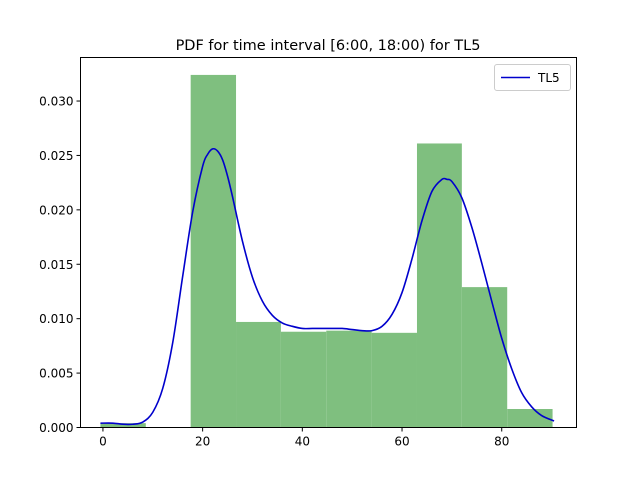  Describe the element at coordinates (103, 442) in the screenshot. I see `x-tick-label-0: 0` at that location.